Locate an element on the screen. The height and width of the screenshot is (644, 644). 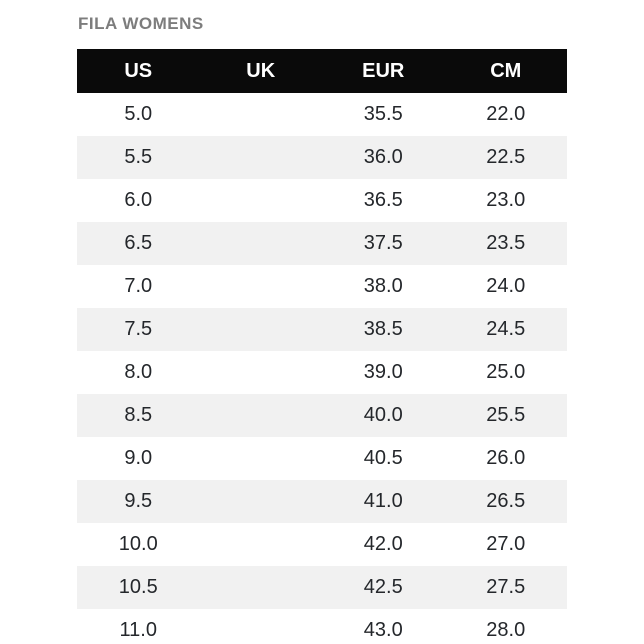
cell-us: 5.0 is located at coordinates (138, 114).